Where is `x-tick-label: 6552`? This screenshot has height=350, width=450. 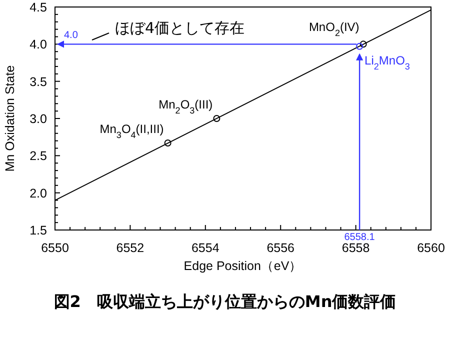
x-tick-label: 6552 is located at coordinates (130, 248).